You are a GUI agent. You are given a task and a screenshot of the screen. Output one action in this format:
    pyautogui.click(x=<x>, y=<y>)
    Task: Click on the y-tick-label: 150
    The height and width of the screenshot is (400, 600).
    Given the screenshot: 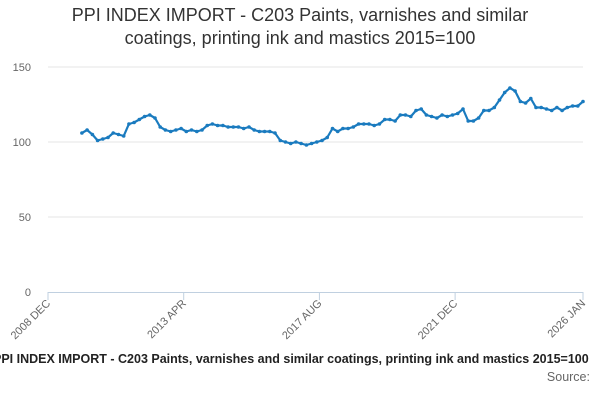 What is the action you would take?
    pyautogui.click(x=22, y=68)
    